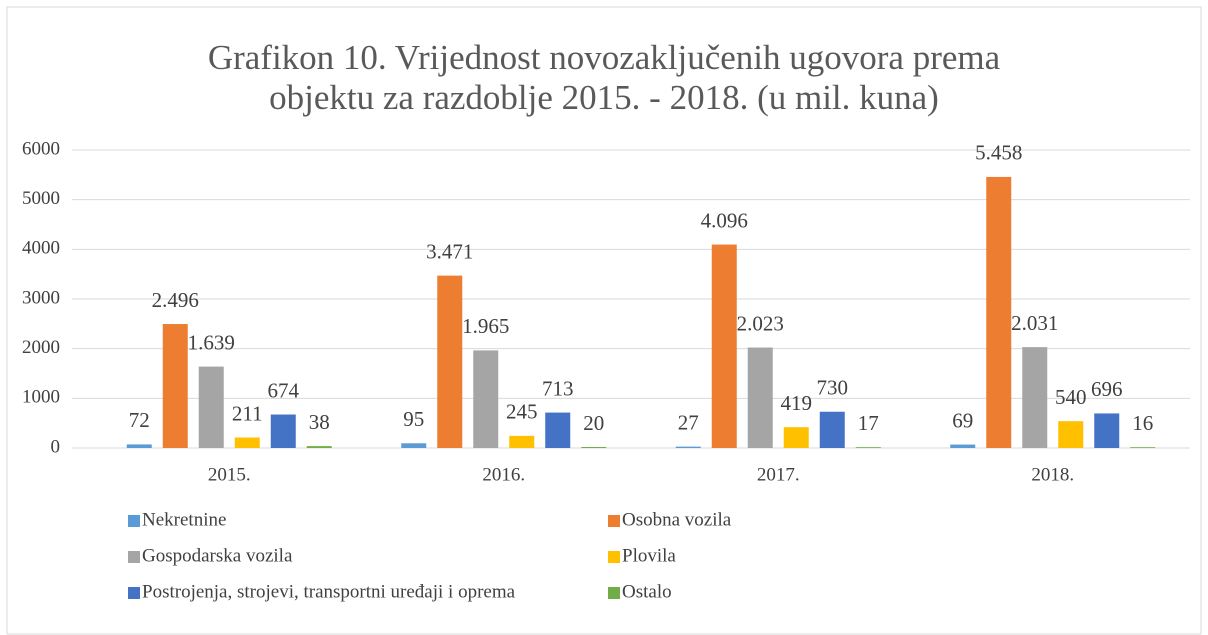  I want to click on legend-label: Ostalo, so click(647, 591).